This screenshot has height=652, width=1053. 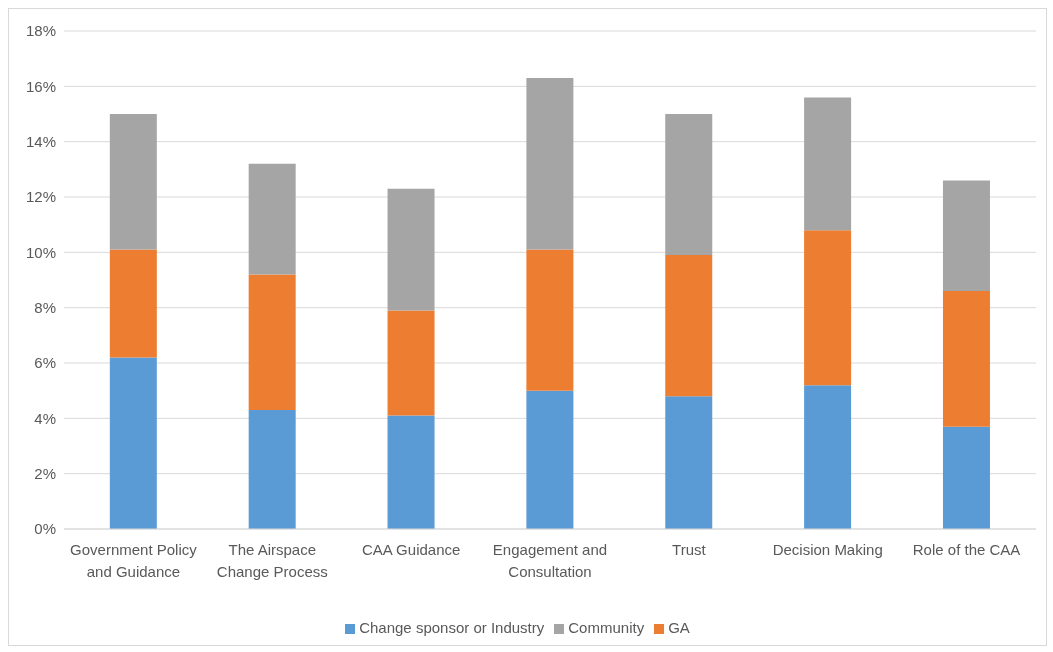 What do you see at coordinates (40, 31) in the screenshot?
I see `y-tick-label: 18%` at bounding box center [40, 31].